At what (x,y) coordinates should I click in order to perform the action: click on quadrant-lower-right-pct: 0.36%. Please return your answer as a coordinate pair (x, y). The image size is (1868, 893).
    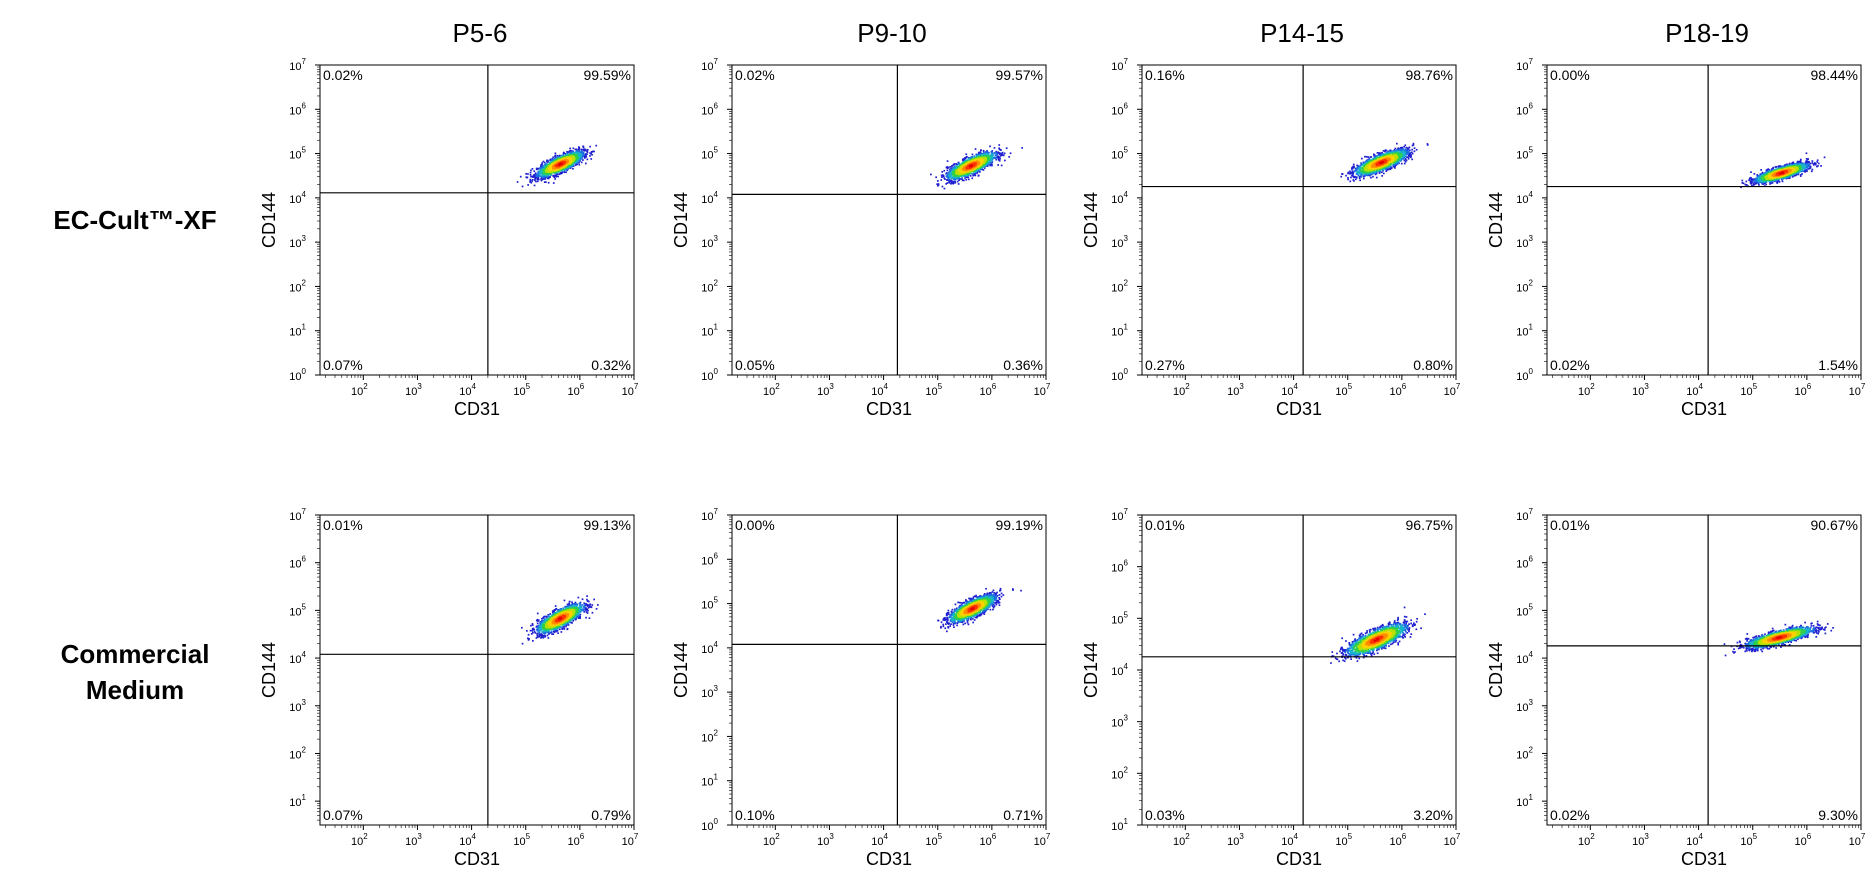
    Looking at the image, I should click on (1023, 365).